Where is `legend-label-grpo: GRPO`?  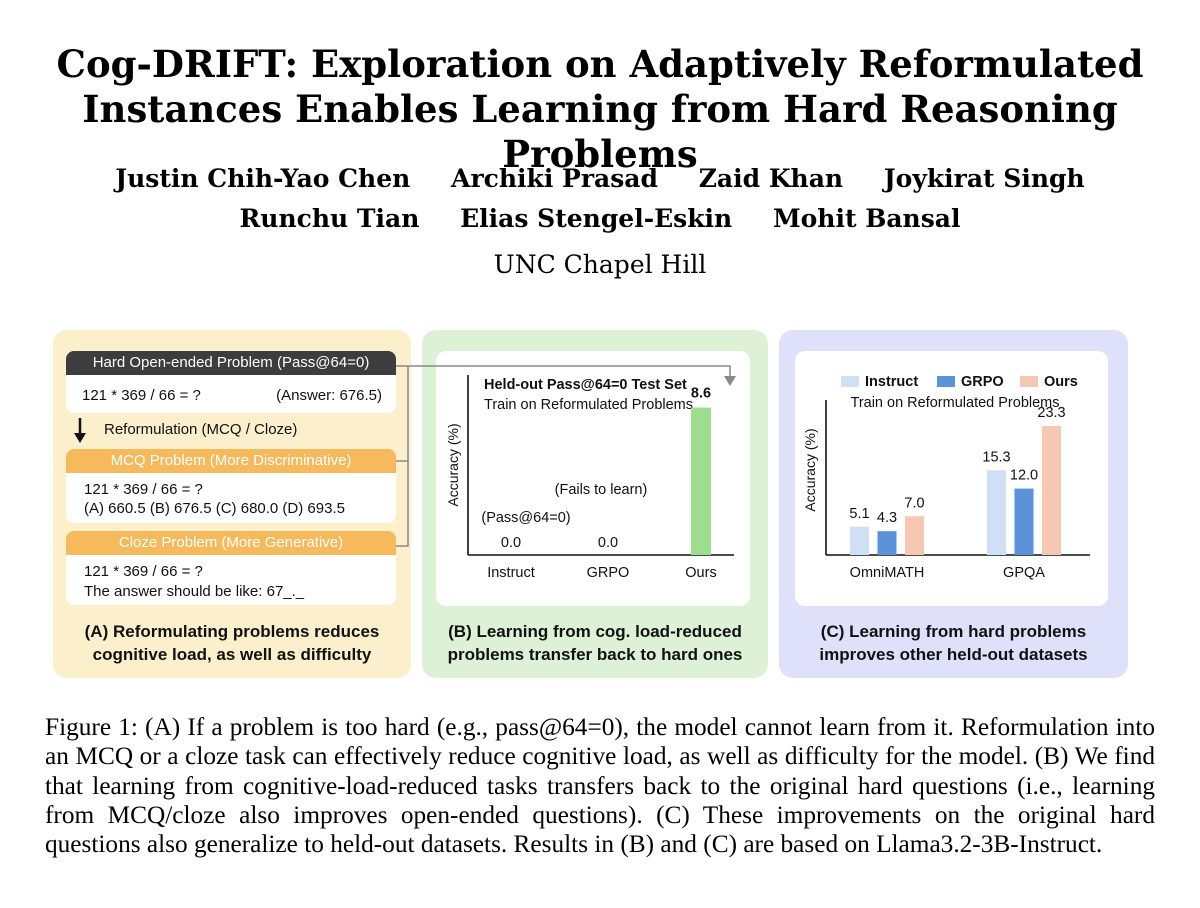
legend-label-grpo: GRPO is located at coordinates (982, 382).